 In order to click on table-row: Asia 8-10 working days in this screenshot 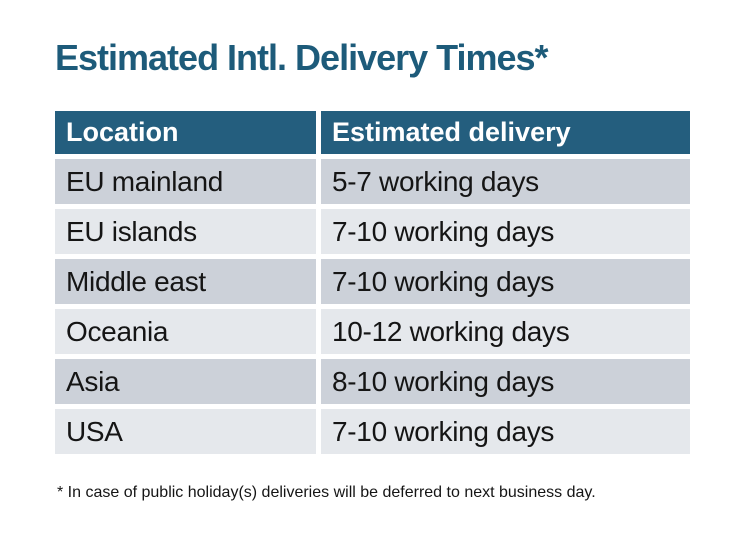, I will do `click(372, 382)`.